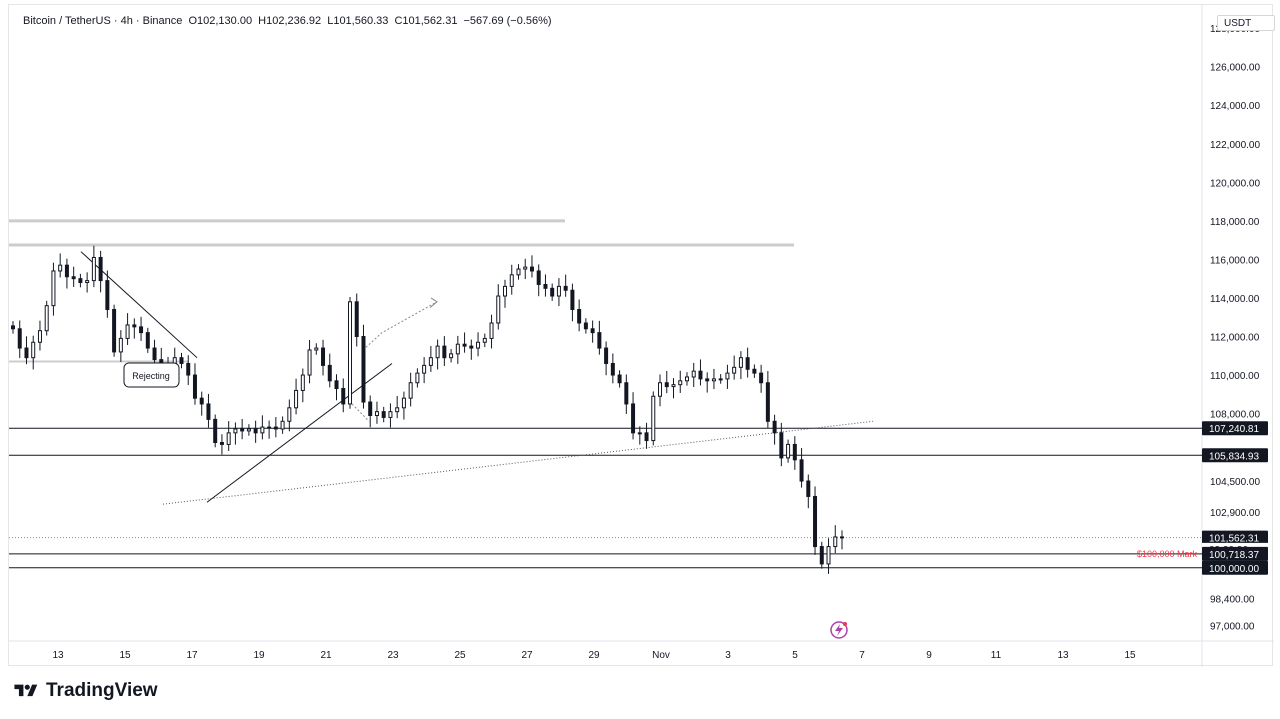 The image size is (1280, 719). I want to click on x-tick-label: 27, so click(527, 655).